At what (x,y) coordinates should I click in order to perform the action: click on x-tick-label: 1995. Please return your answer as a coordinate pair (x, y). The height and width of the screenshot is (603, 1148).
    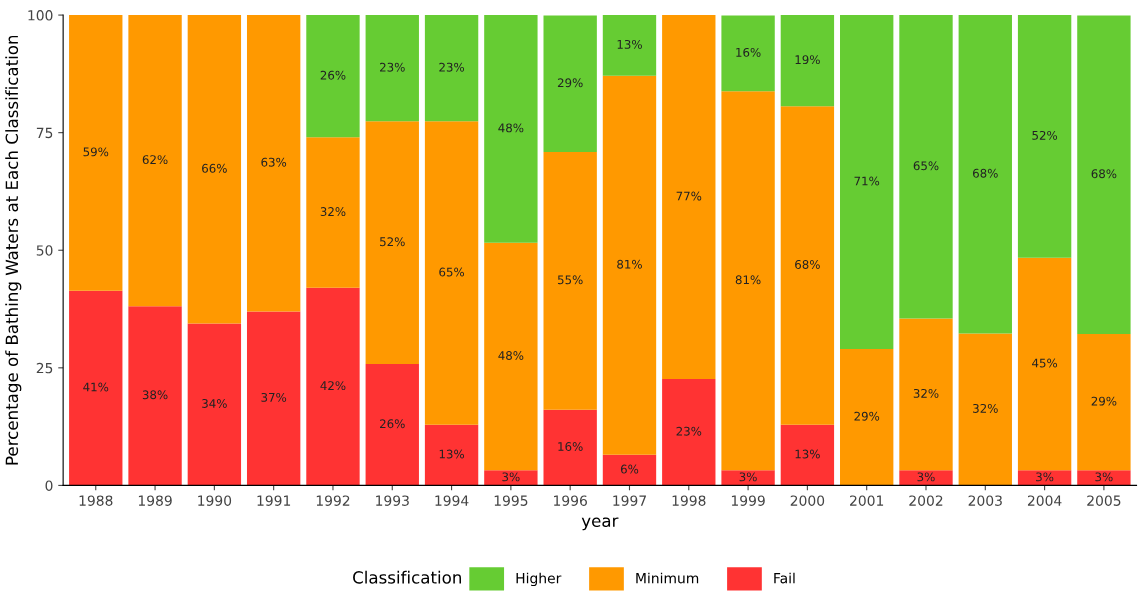
    Looking at the image, I should click on (511, 500).